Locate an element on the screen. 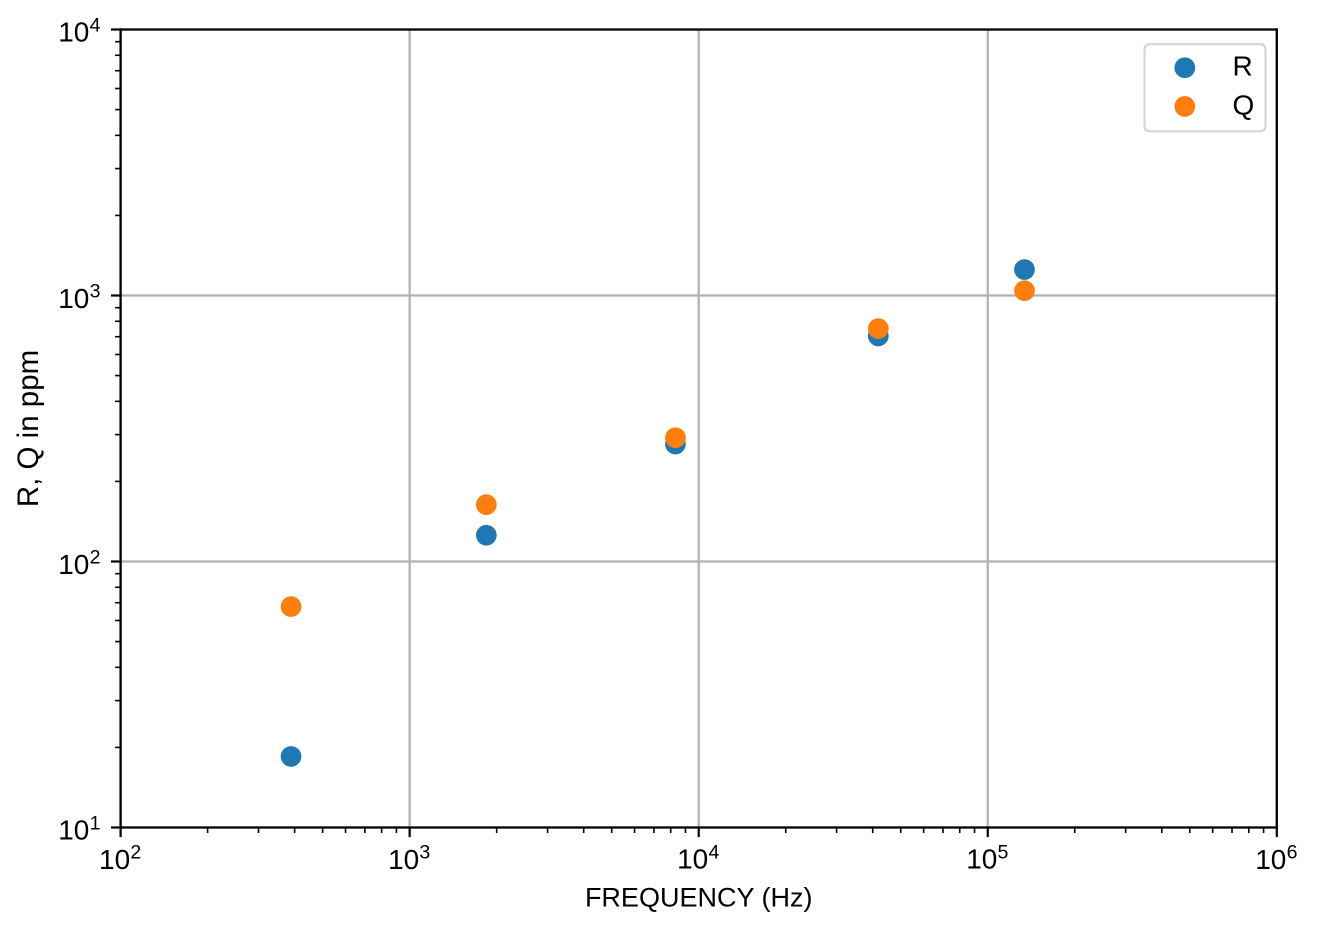  svg-text: R, Q in ppm is located at coordinates (28, 428).